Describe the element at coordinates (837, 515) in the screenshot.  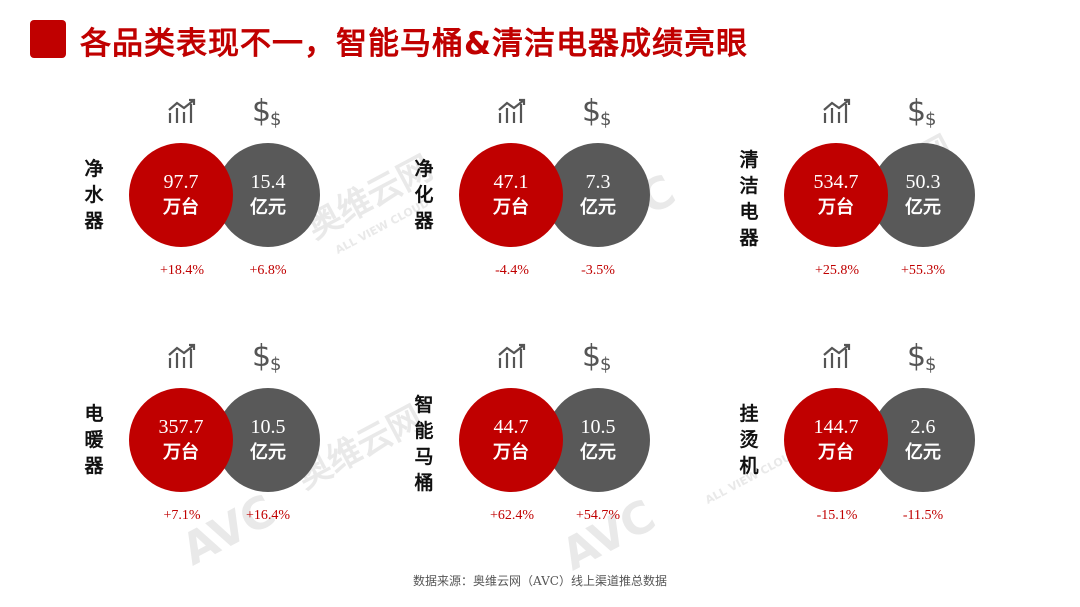
I see `volume-change: -15.1%` at that location.